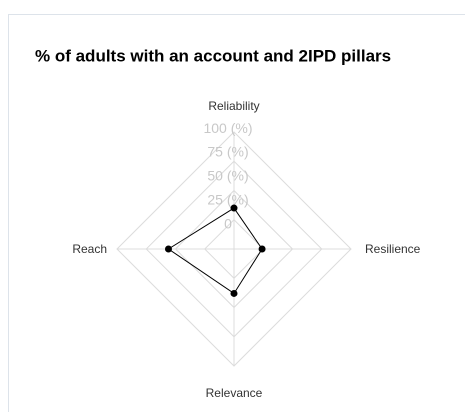 Image resolution: width=465 pixels, height=412 pixels. I want to click on y-tick-label: 25 (%), so click(227, 200).